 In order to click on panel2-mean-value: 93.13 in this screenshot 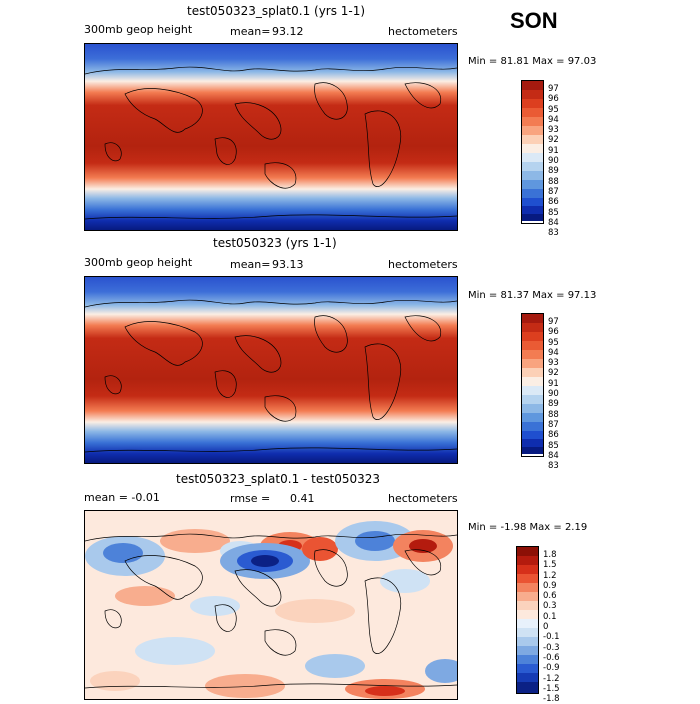, I will do `click(288, 264)`.